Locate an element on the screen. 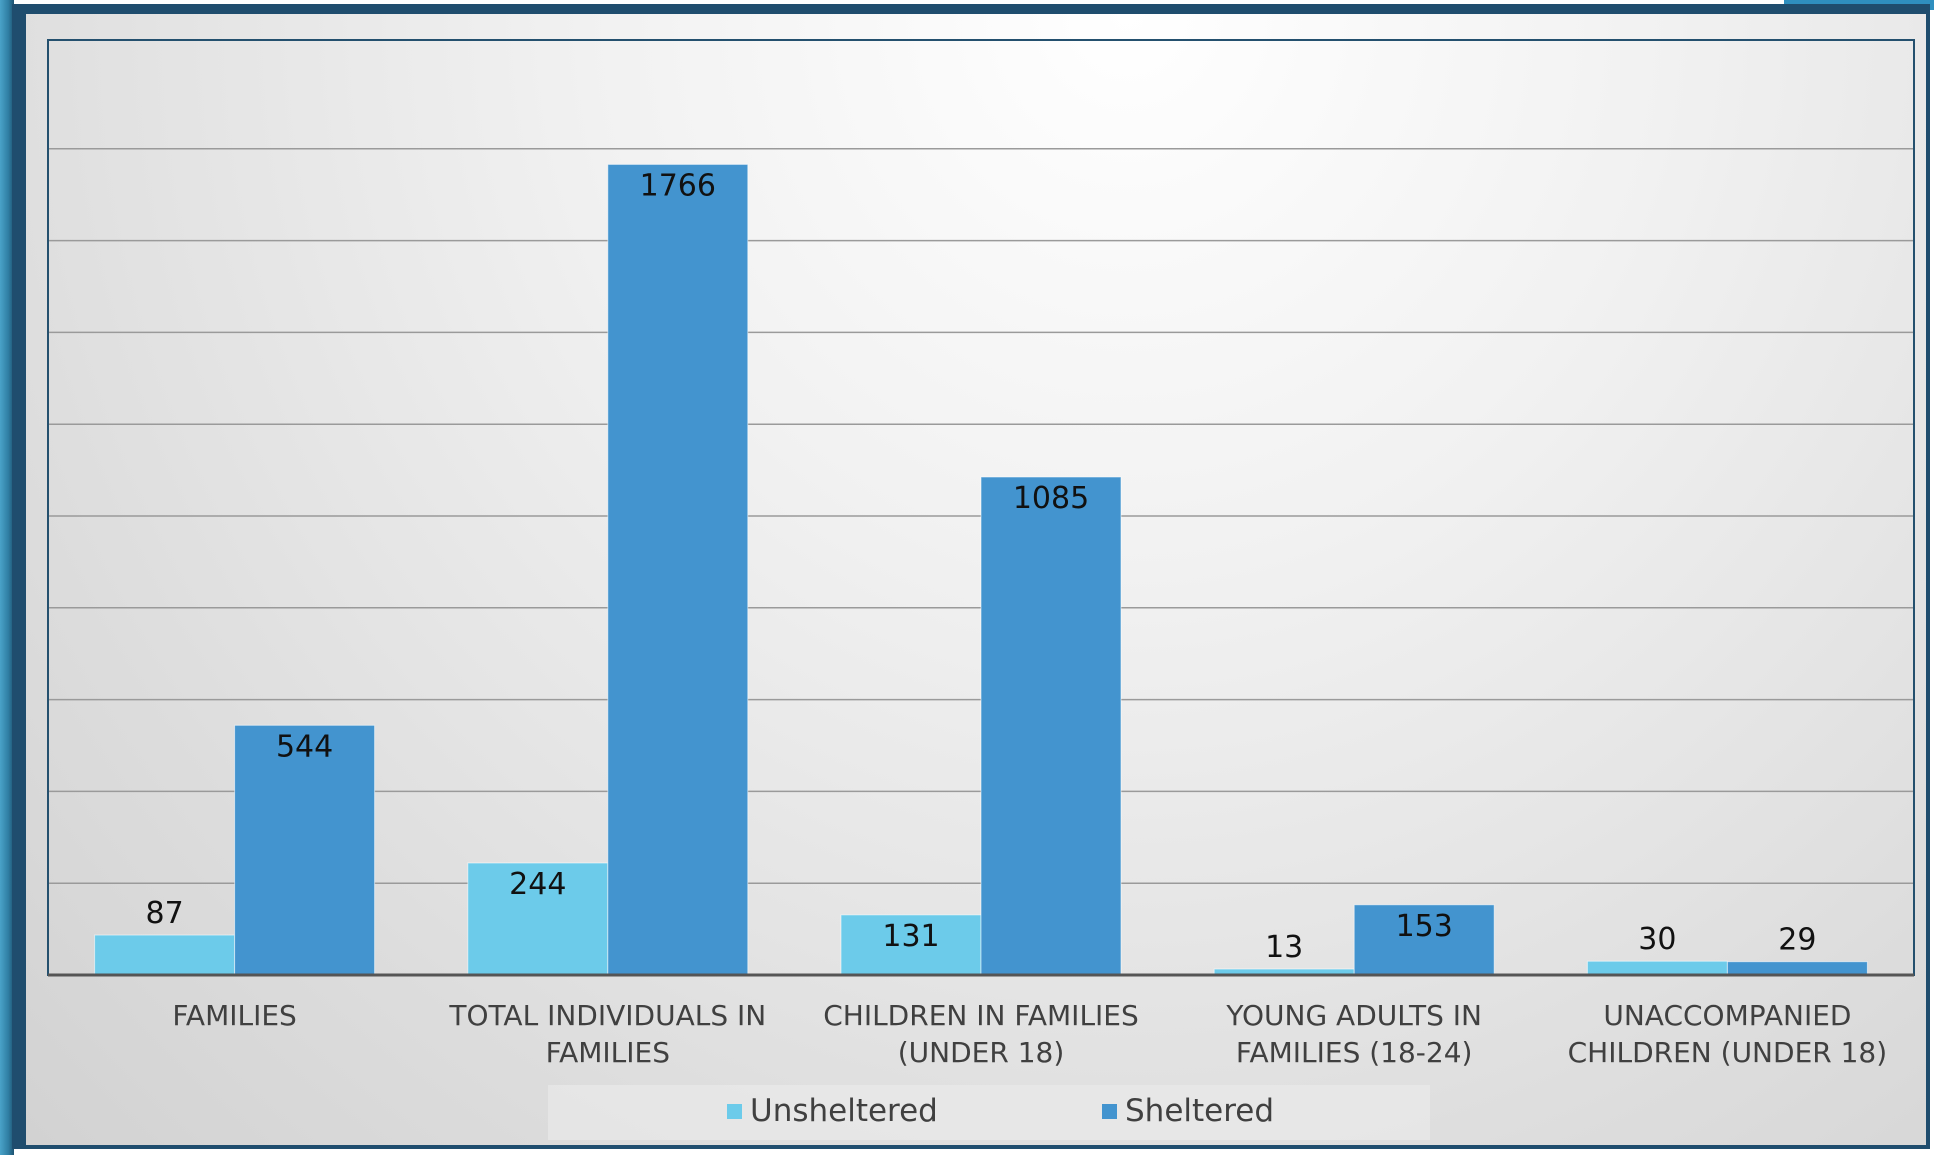 This screenshot has width=1934, height=1155. data-label: 13 is located at coordinates (1284, 947).